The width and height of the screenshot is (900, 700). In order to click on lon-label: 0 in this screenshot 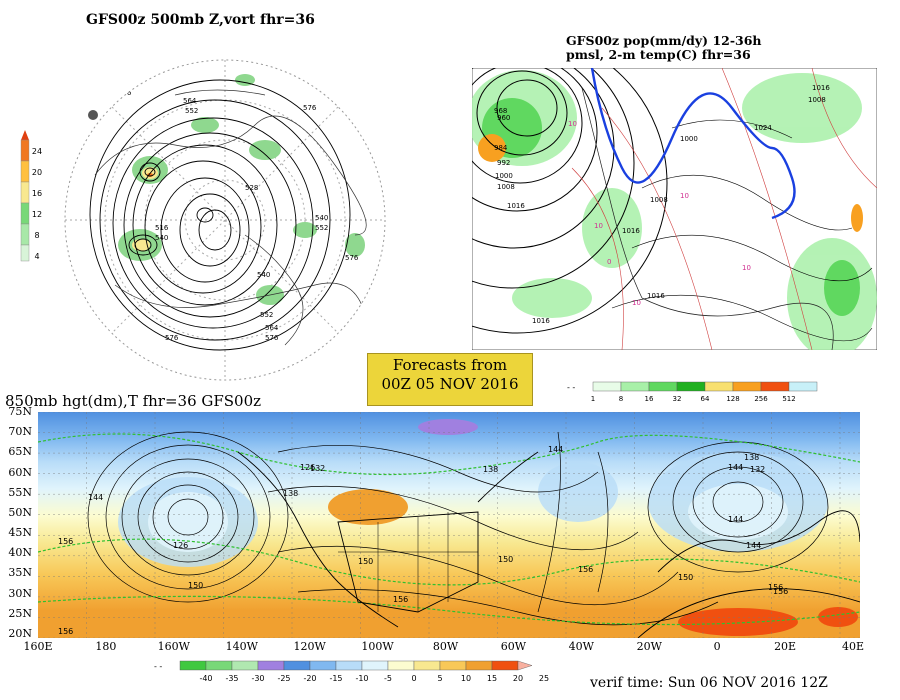, I will do `click(717, 646)`.